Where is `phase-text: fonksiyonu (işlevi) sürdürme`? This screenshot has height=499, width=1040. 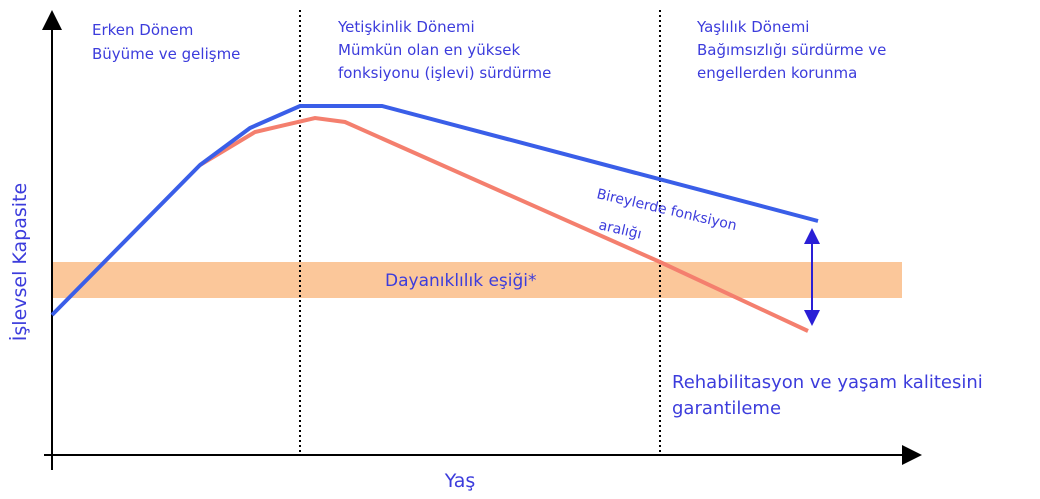 phase-text: fonksiyonu (işlevi) sürdürme is located at coordinates (444, 73).